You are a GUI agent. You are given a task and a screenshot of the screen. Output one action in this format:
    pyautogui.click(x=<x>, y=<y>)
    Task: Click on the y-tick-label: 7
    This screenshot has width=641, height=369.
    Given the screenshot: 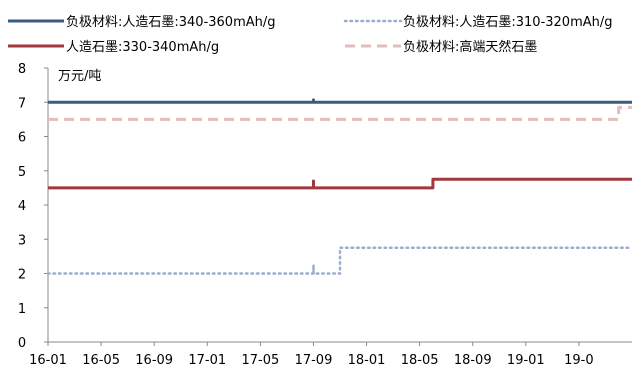 What is the action you would take?
    pyautogui.click(x=22, y=103)
    